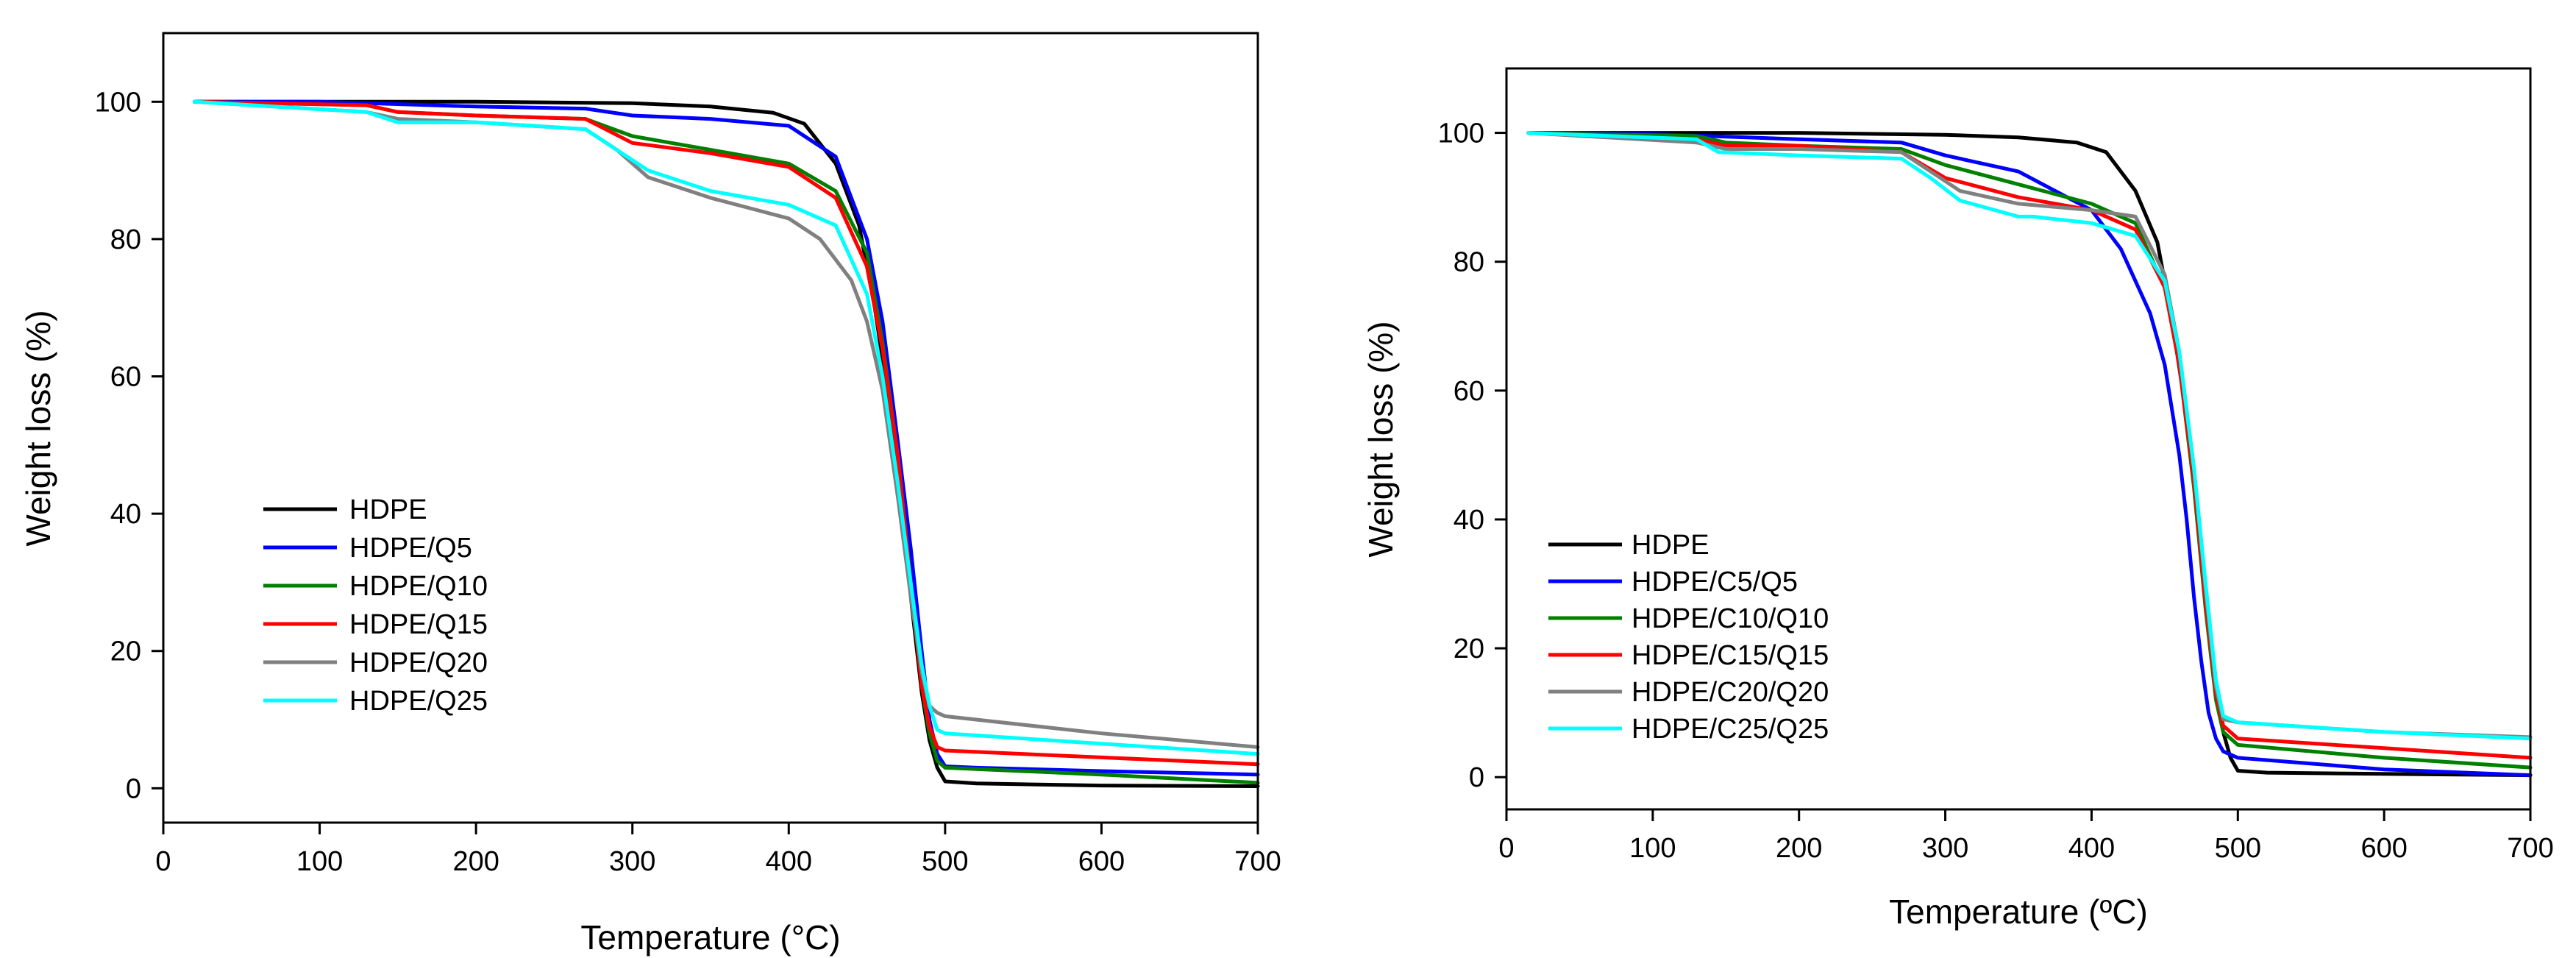 This screenshot has height=958, width=2576. Describe the element at coordinates (418, 662) in the screenshot. I see `legend-label: HDPE/Q20` at that location.